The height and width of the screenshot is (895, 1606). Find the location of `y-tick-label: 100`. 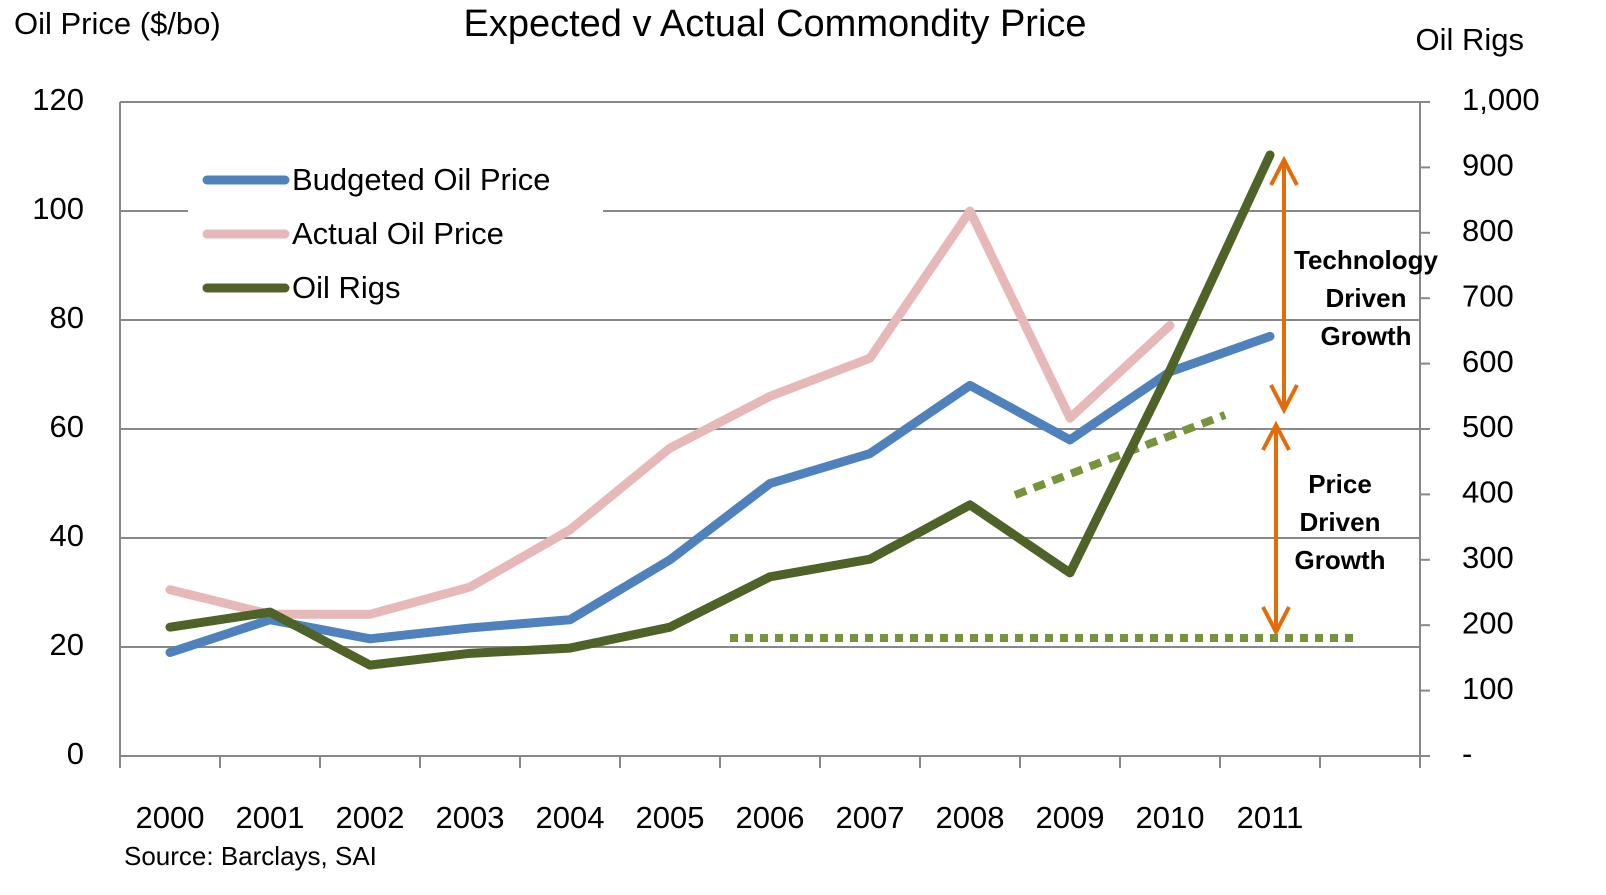

y-tick-label: 100 is located at coordinates (58, 208).